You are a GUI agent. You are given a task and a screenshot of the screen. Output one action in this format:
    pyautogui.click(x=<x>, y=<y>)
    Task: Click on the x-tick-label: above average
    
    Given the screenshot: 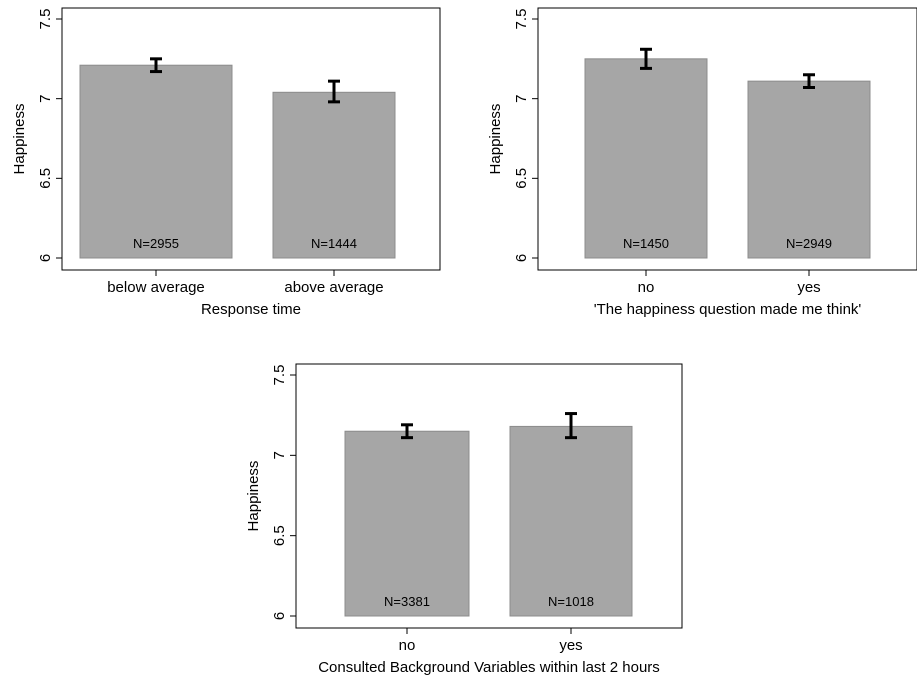 What is the action you would take?
    pyautogui.click(x=333, y=287)
    